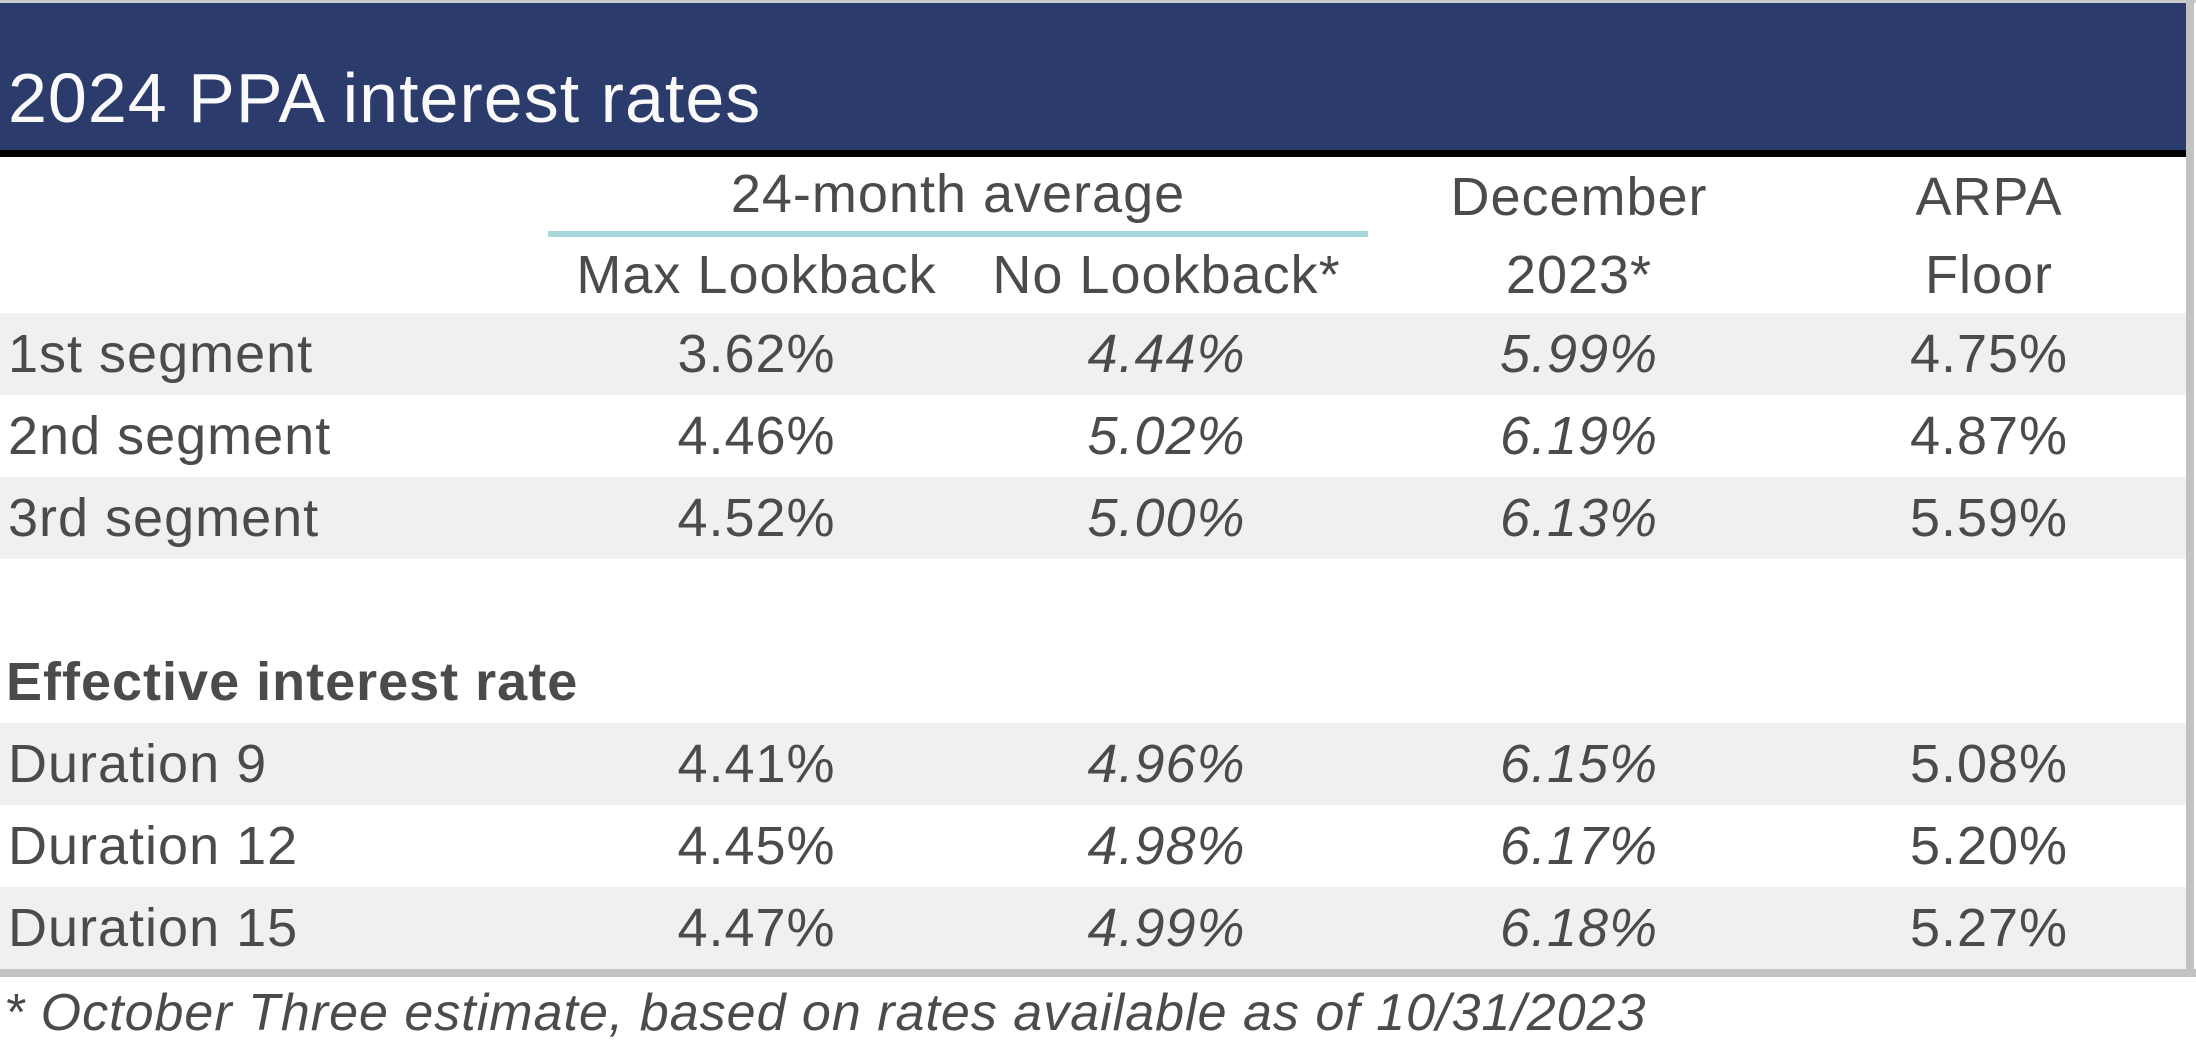 The height and width of the screenshot is (1054, 2196). I want to click on cell-december-2023: 6.18%, so click(1579, 928).